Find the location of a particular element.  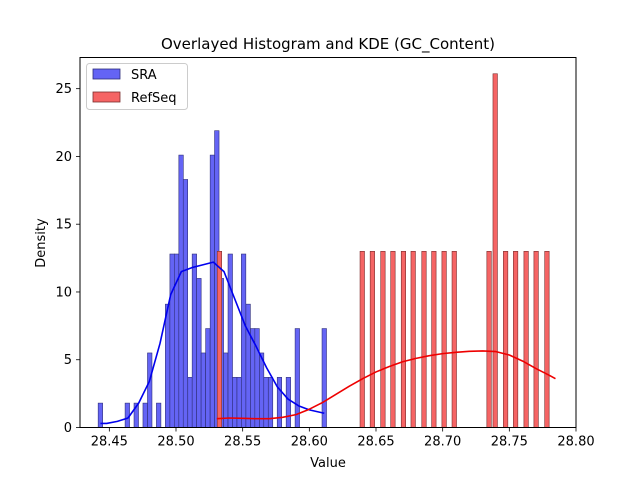

x-tick-label-0: 28.45 is located at coordinates (109, 442).